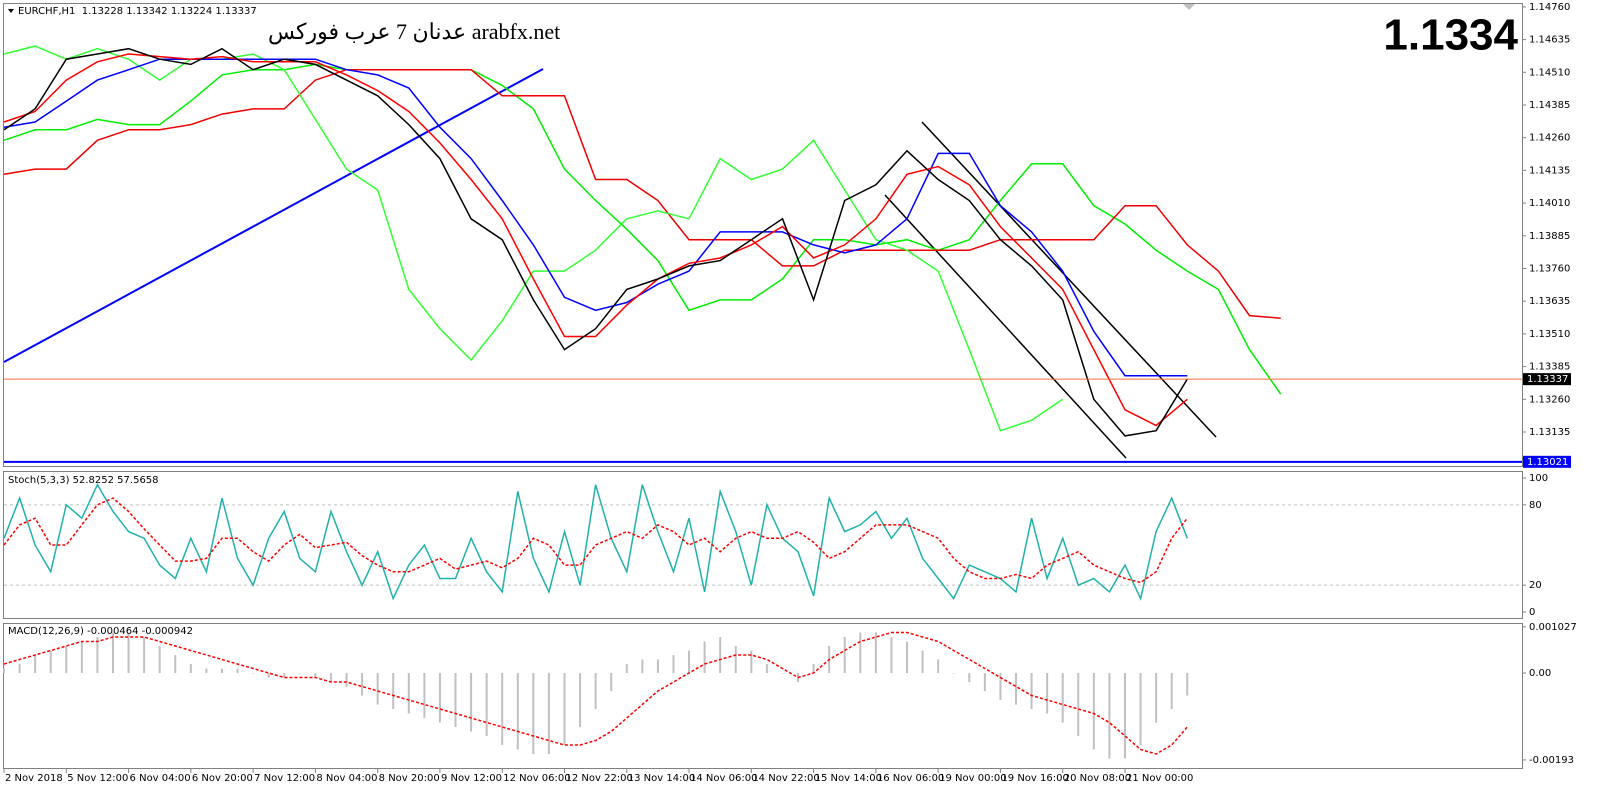  Describe the element at coordinates (910, 778) in the screenshot. I see `x-tick-label: 16 Nov 06:00` at that location.